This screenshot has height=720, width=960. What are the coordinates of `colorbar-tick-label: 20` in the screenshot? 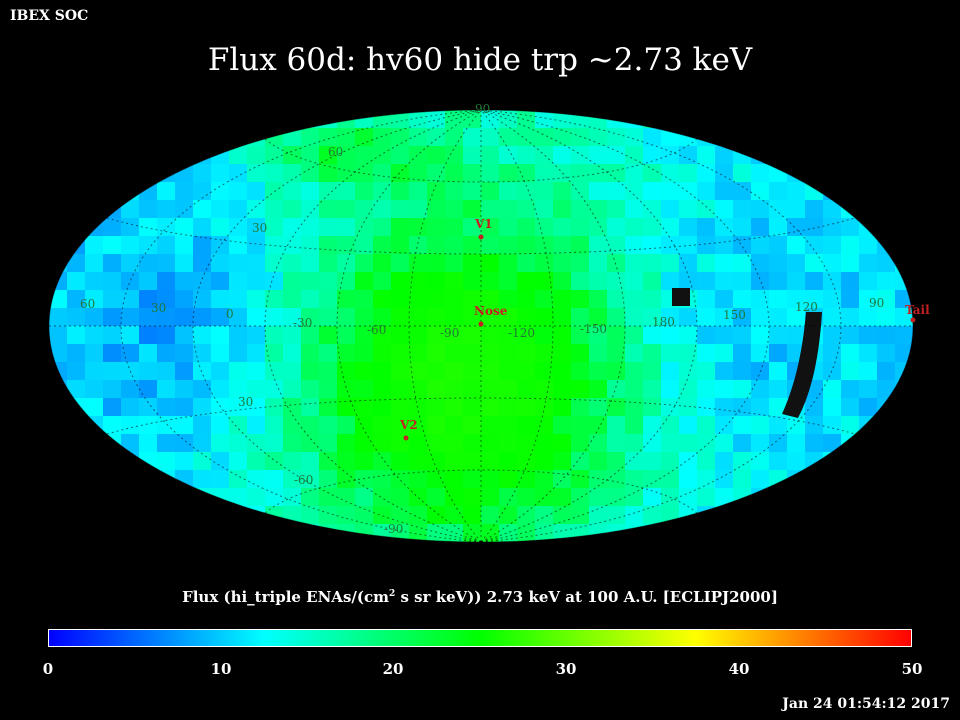 It's located at (393, 669).